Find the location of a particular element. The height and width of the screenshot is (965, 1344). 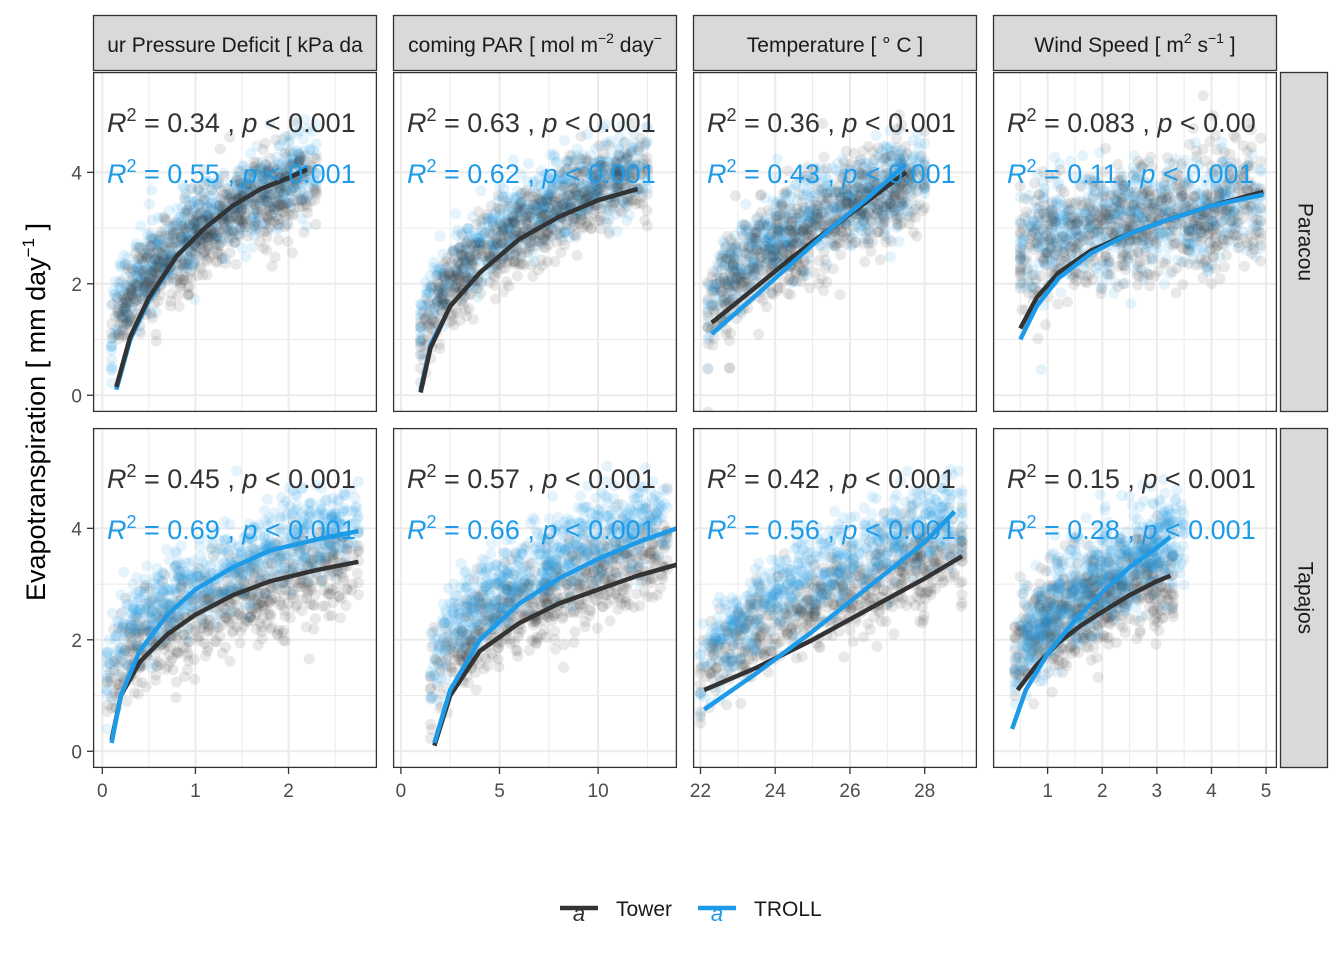

r2-annotation-troll: R2 = 0.55 , p < 0.001 is located at coordinates (231, 172).